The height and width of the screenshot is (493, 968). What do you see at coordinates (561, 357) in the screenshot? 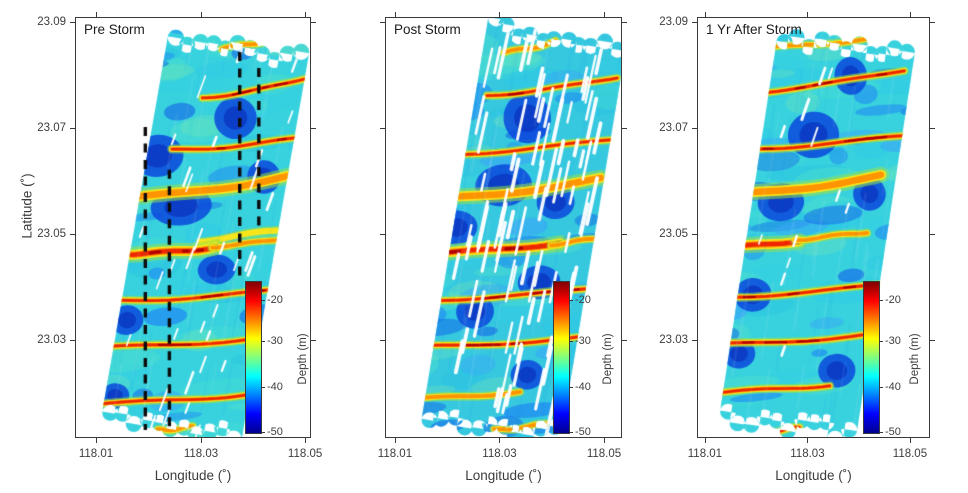
I see `colorbar-post-storm` at bounding box center [561, 357].